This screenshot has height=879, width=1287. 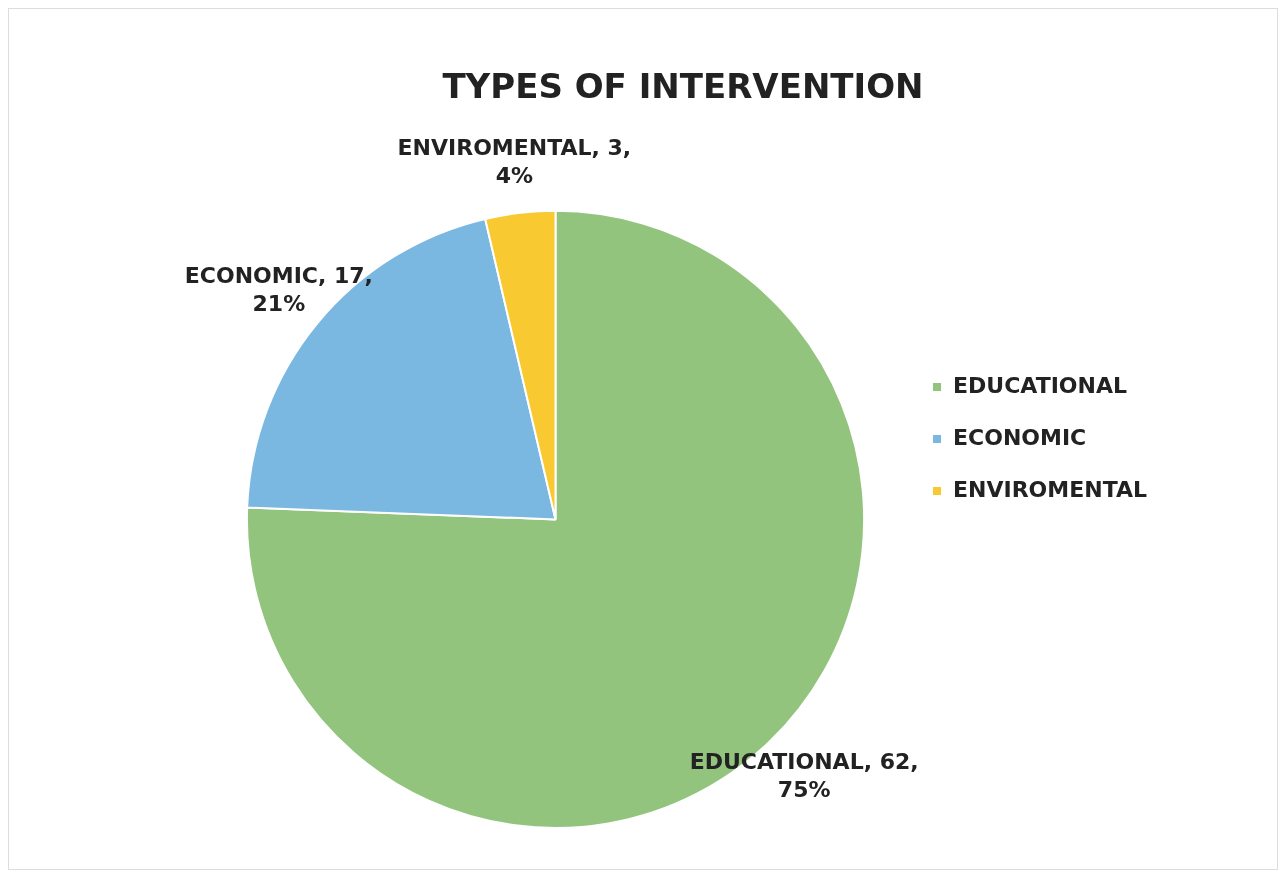 What do you see at coordinates (1040, 385) in the screenshot?
I see `legend-label: EDUCATIONAL` at bounding box center [1040, 385].